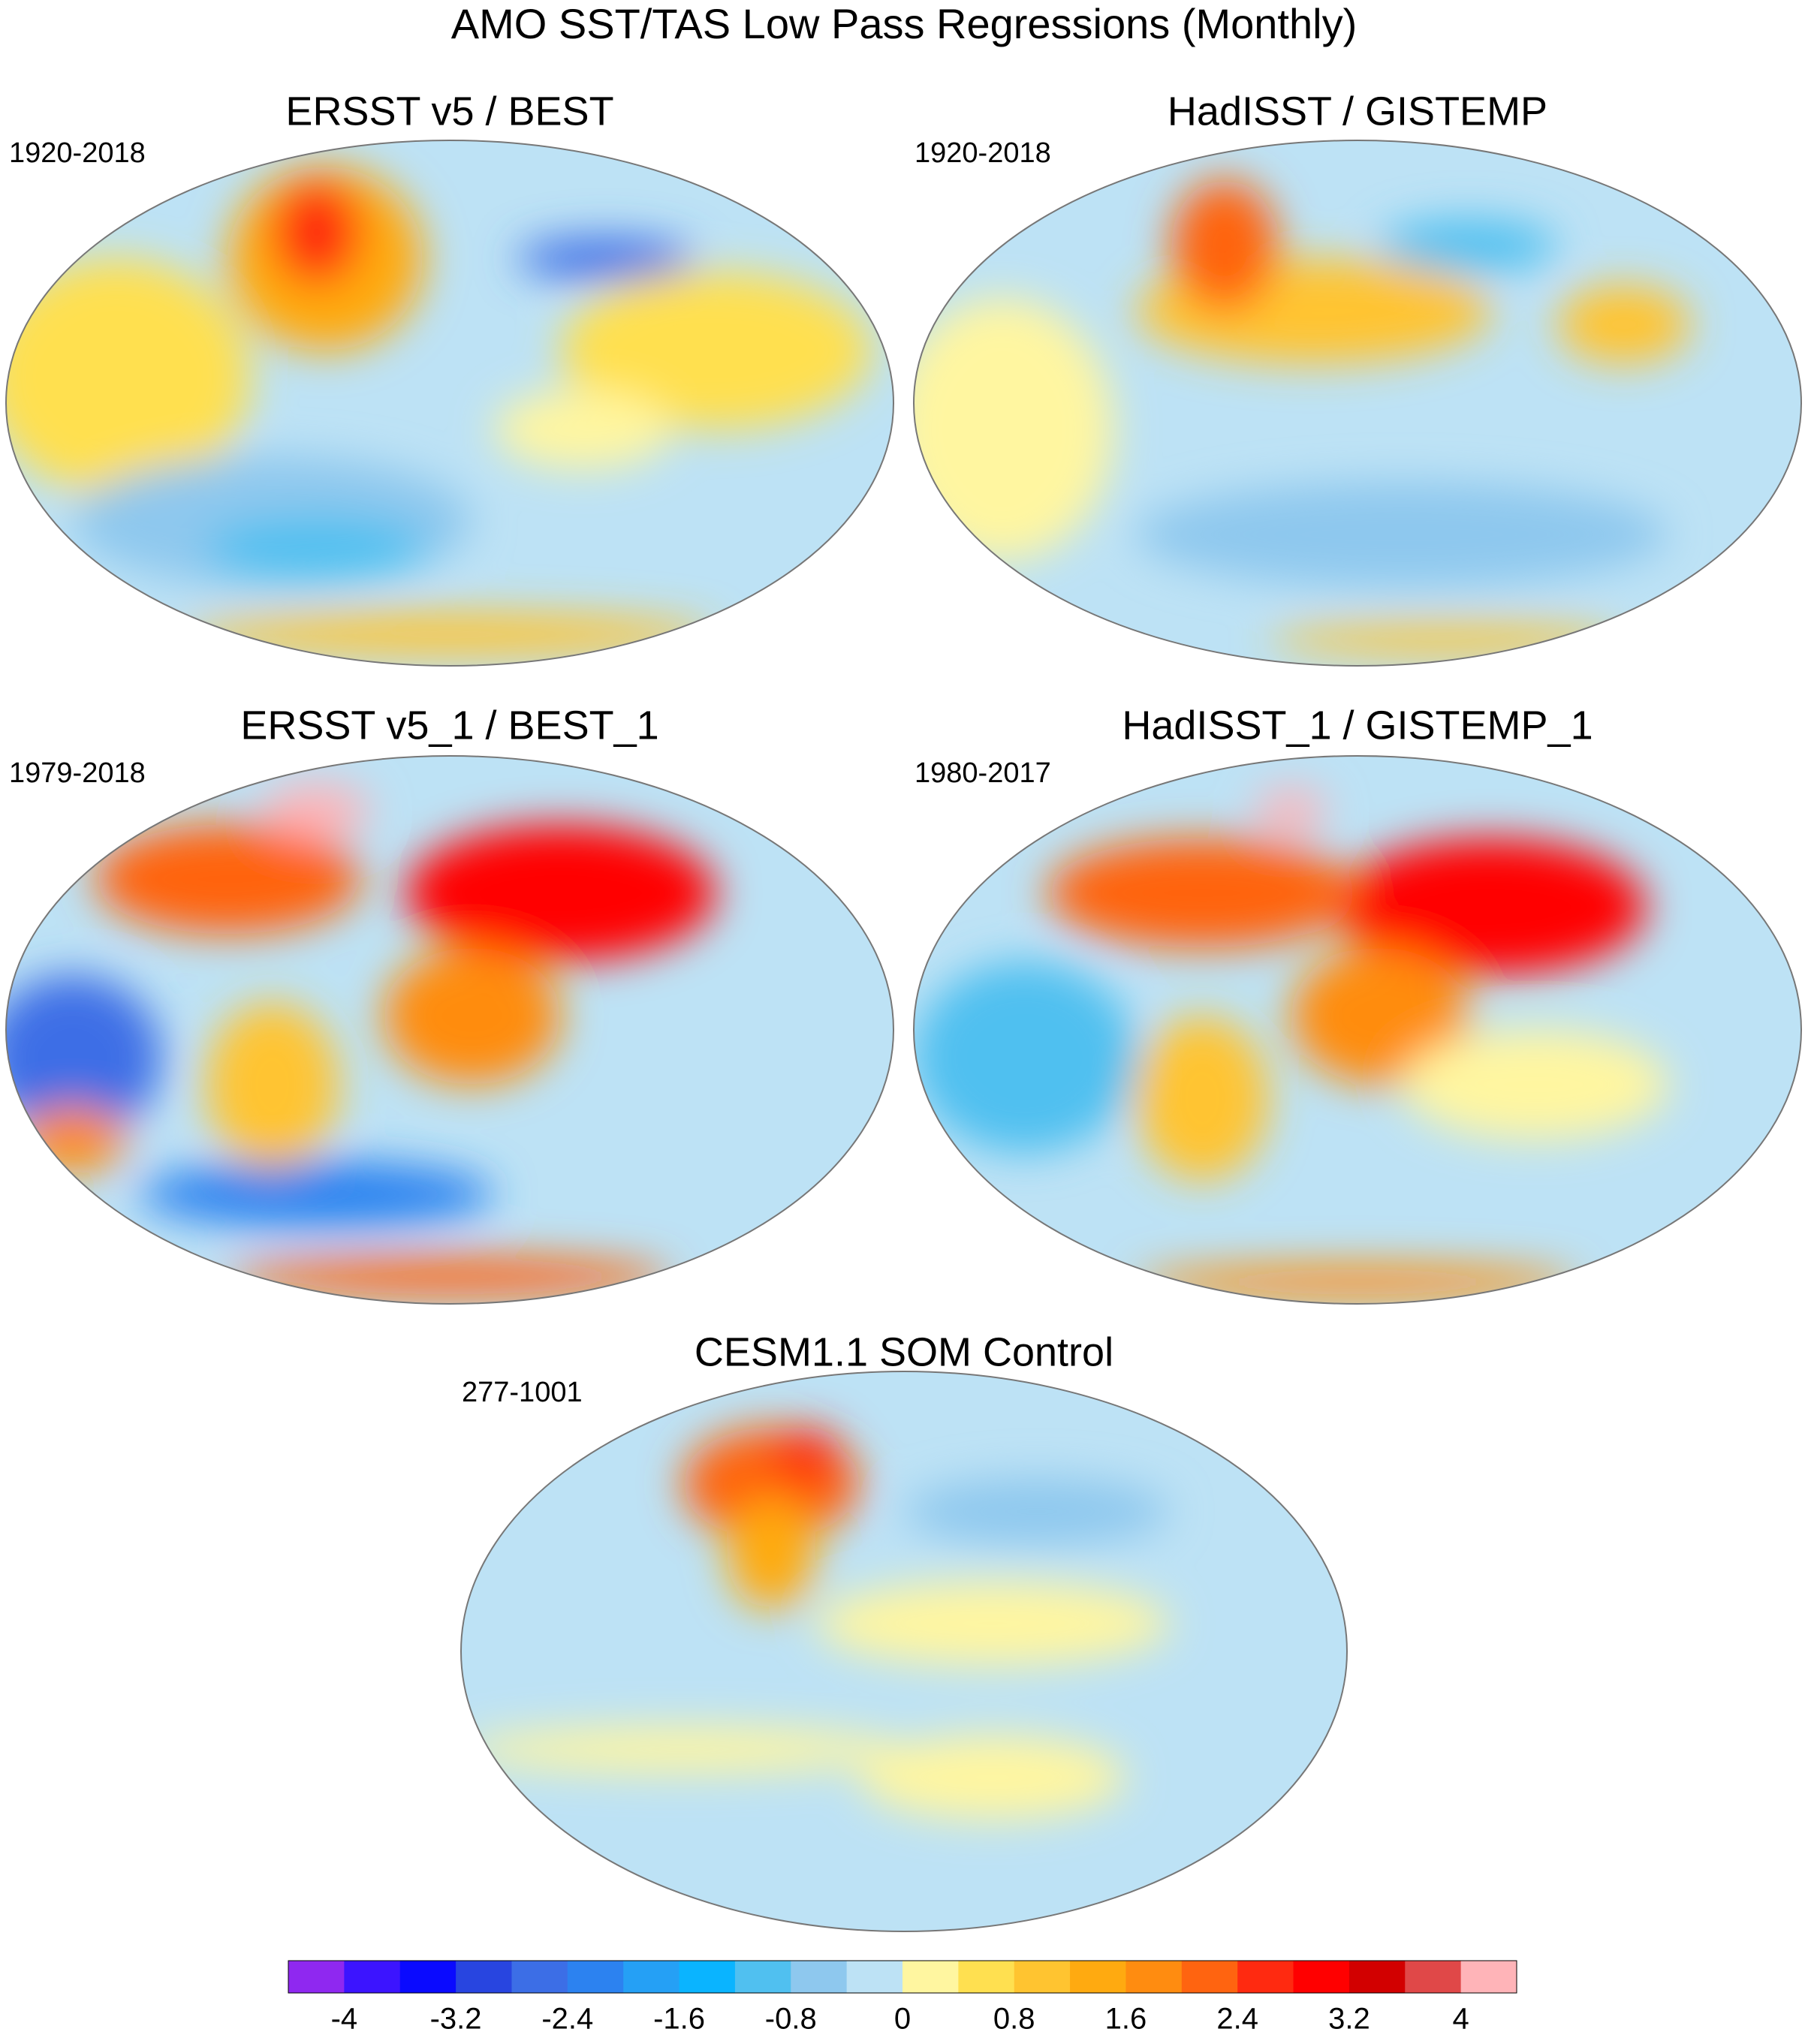 The image size is (1808, 2044). Describe the element at coordinates (1357, 725) in the screenshot. I see `panel-title: HadISST_1 / GISTEMP_1` at that location.